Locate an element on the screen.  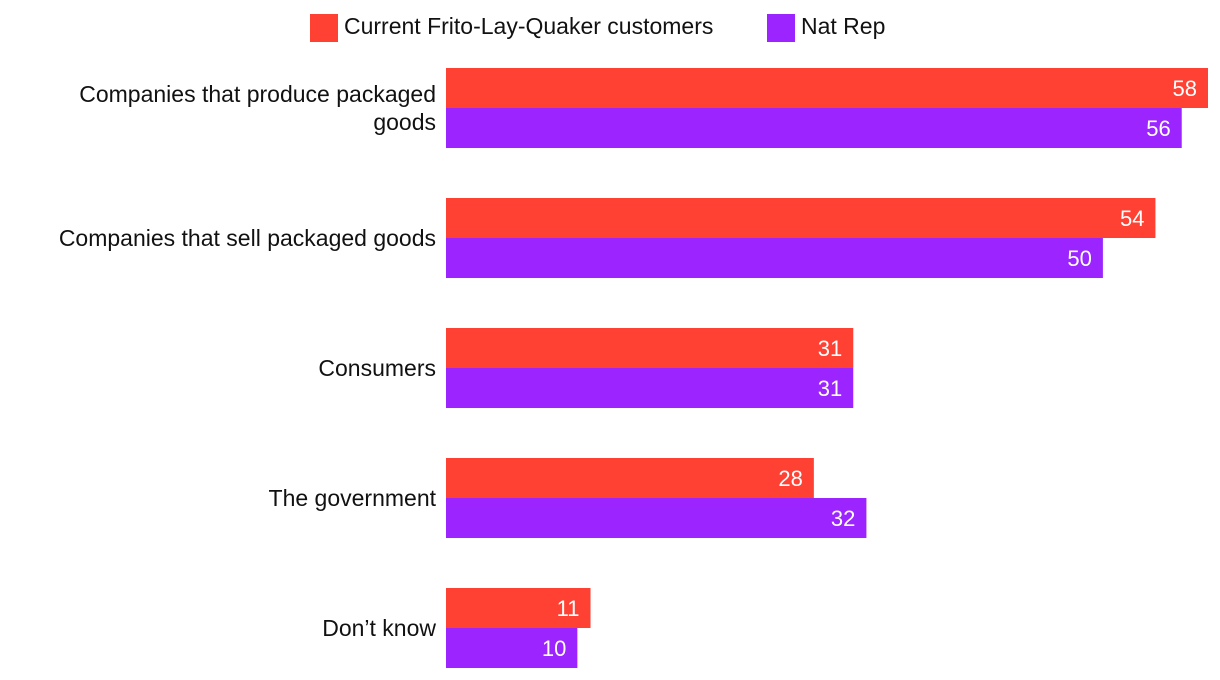
category-label-line: The government is located at coordinates (353, 498).